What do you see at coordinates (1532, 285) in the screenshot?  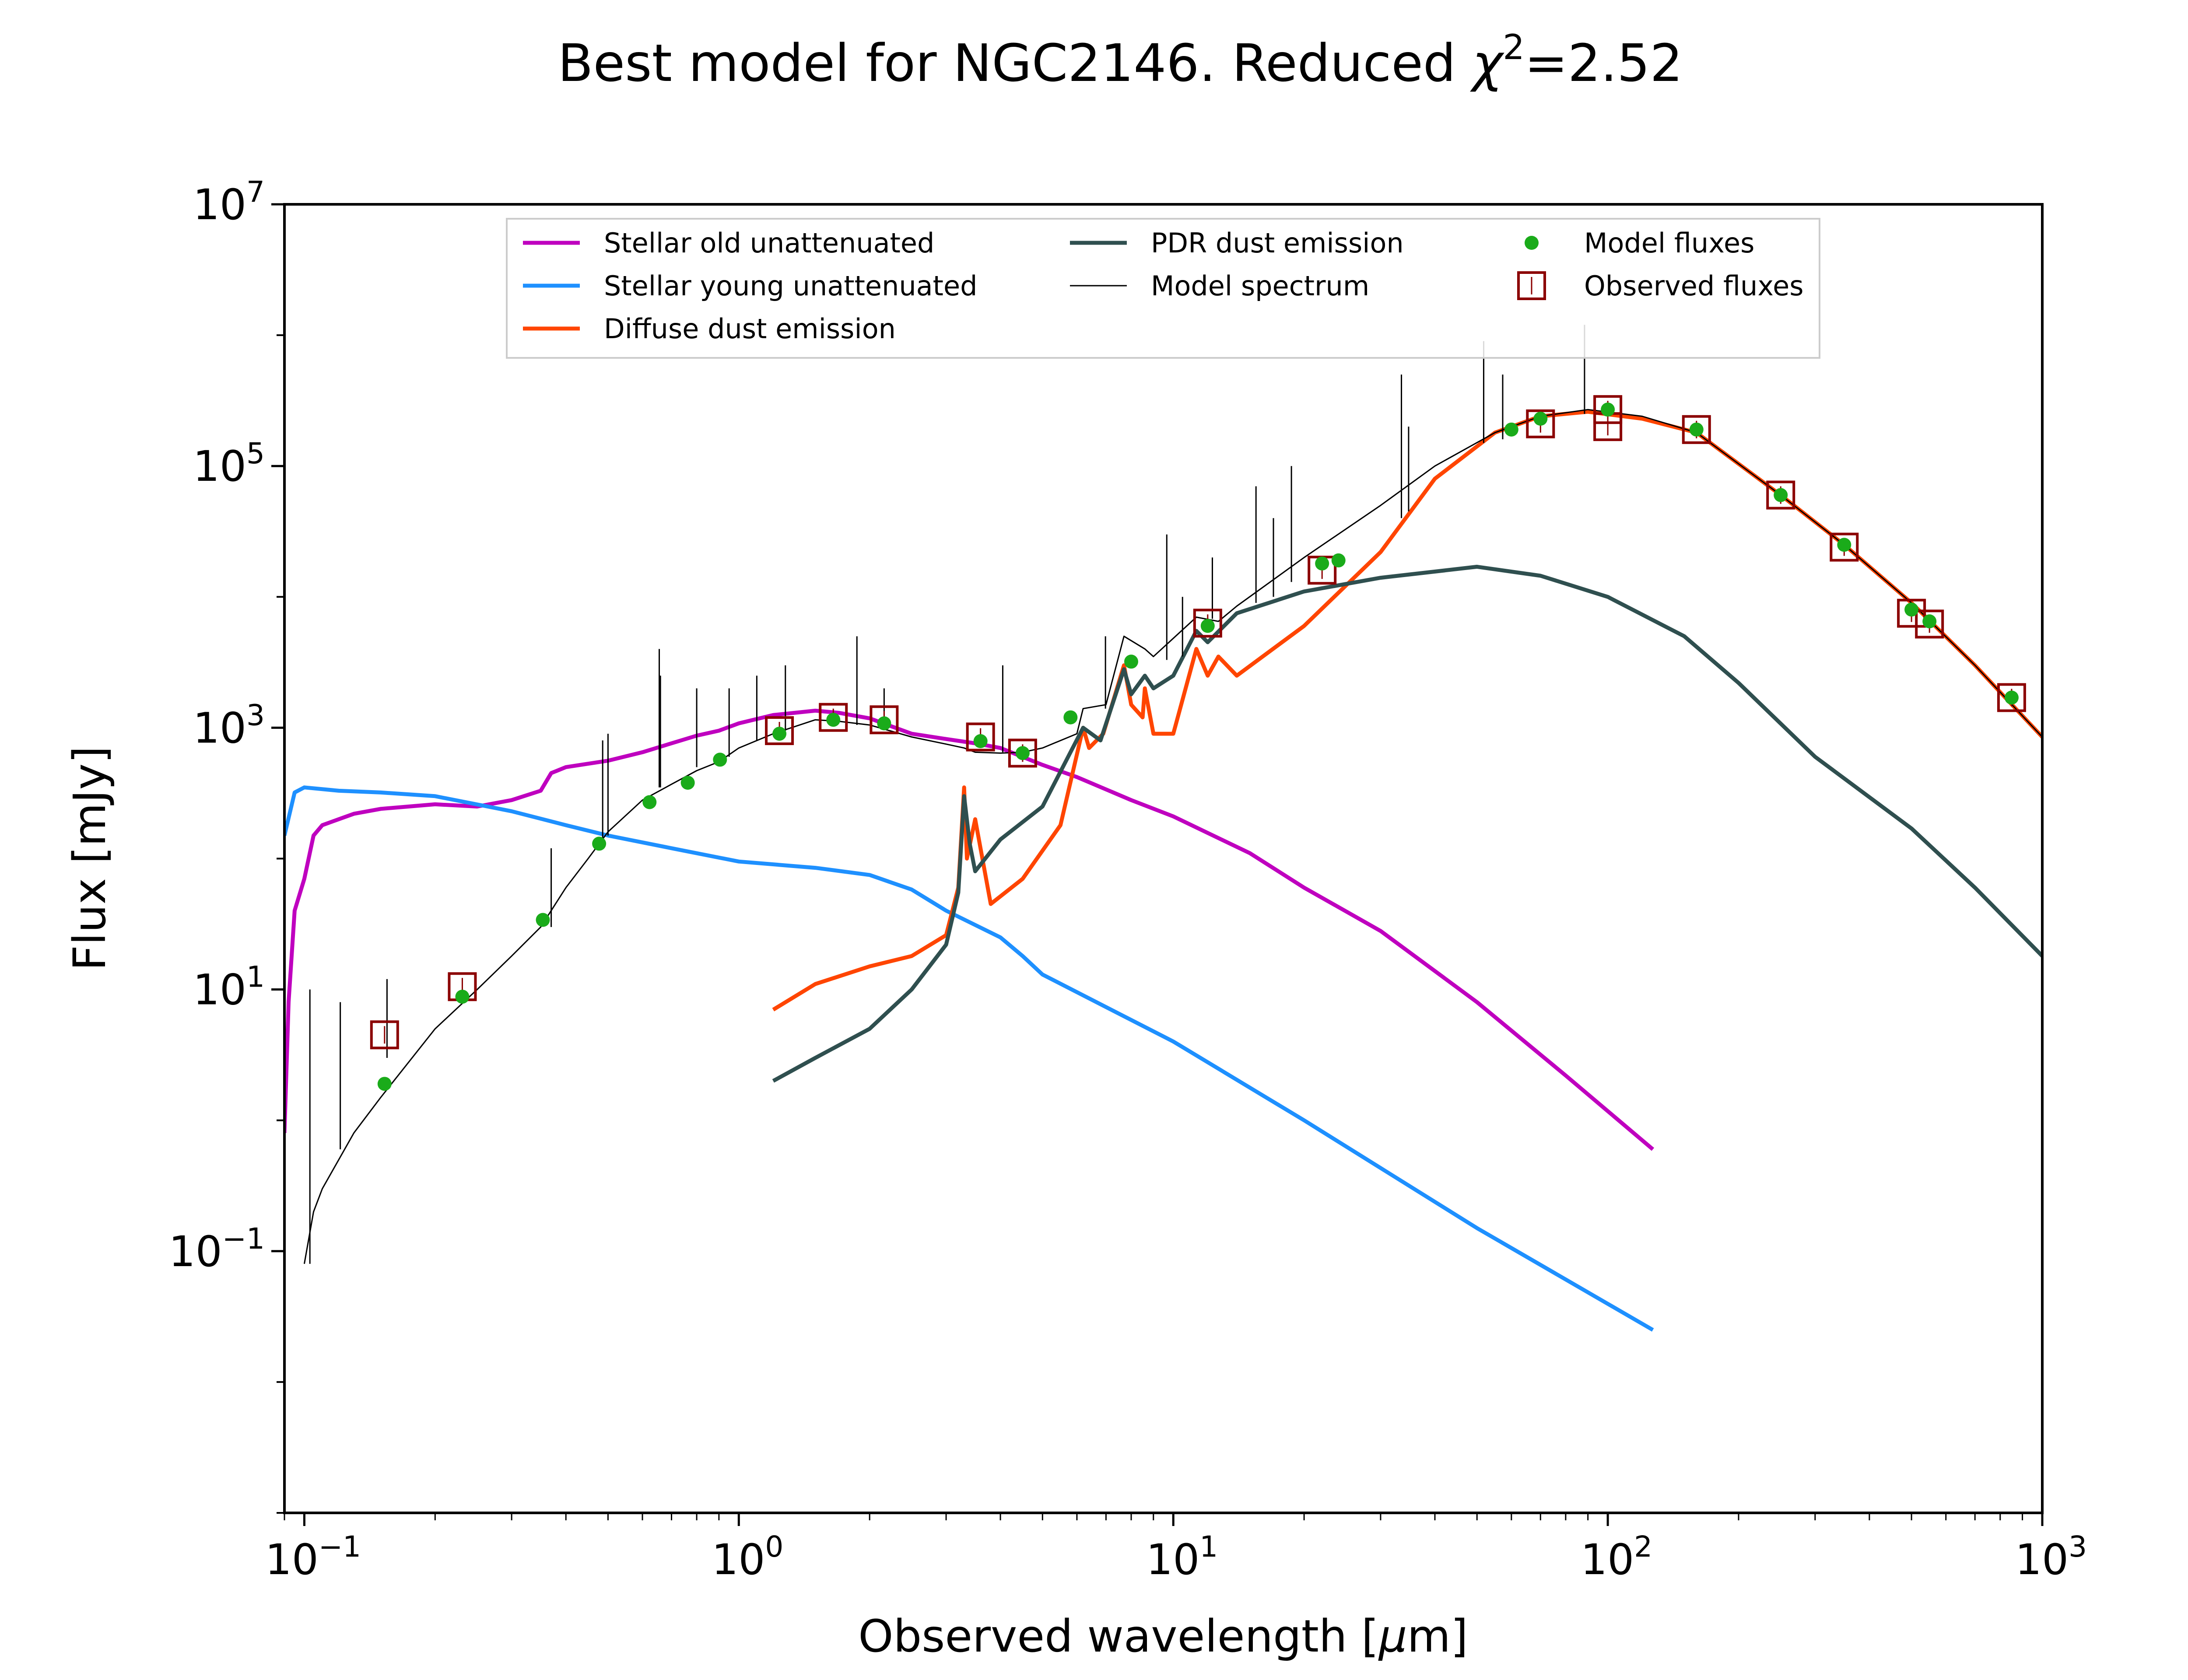 I see `observed-fluxes-legend-swatch` at bounding box center [1532, 285].